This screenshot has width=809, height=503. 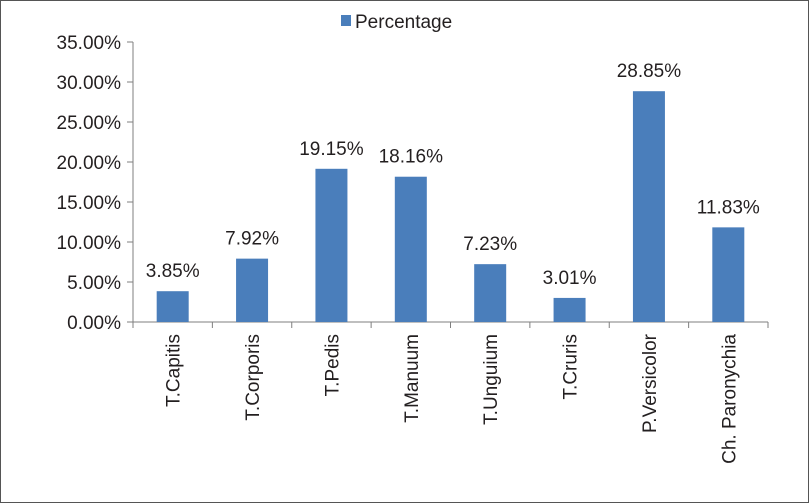 I want to click on data-label: 7.92%, so click(x=252, y=239).